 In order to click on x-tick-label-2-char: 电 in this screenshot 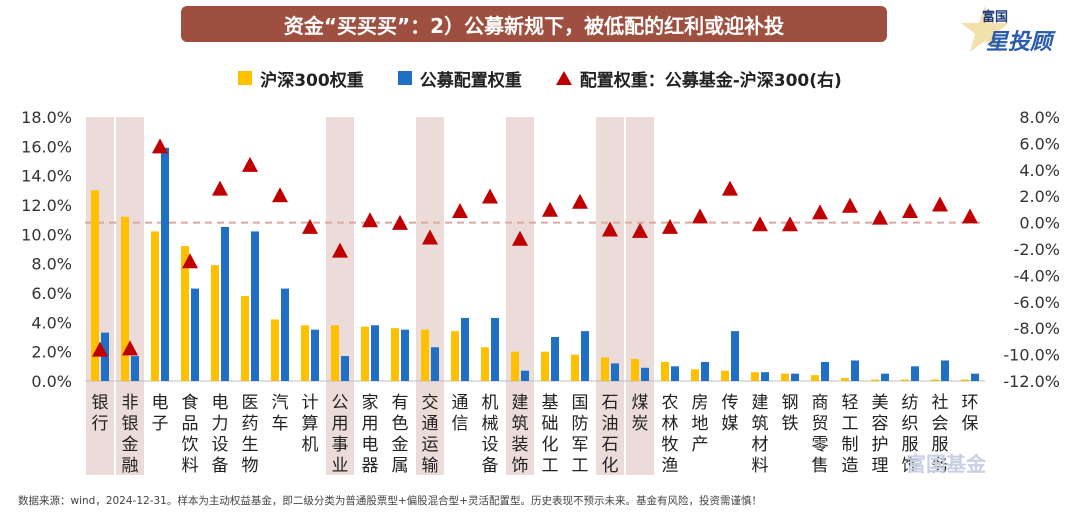, I will do `click(160, 403)`.